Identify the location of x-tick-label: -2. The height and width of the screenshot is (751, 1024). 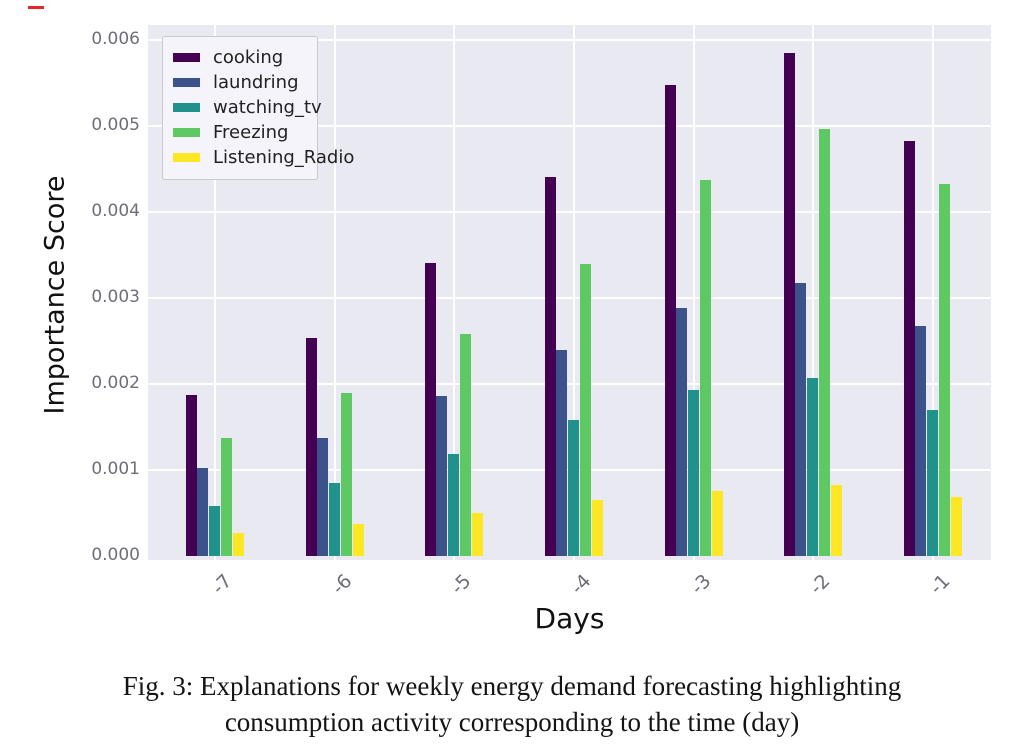
(820, 584).